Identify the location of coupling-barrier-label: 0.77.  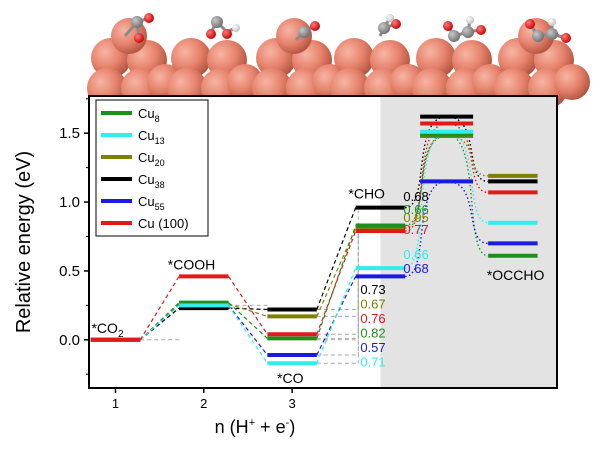
(415, 229).